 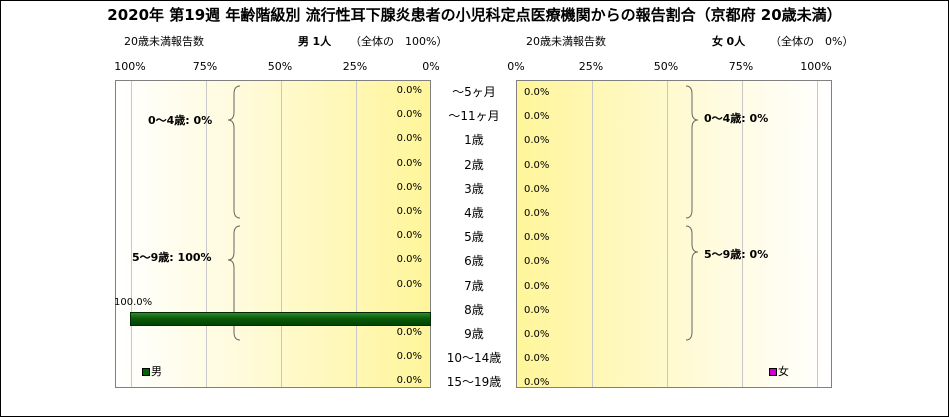 I want to click on age-category-label: 15～19歳, so click(x=474, y=382).